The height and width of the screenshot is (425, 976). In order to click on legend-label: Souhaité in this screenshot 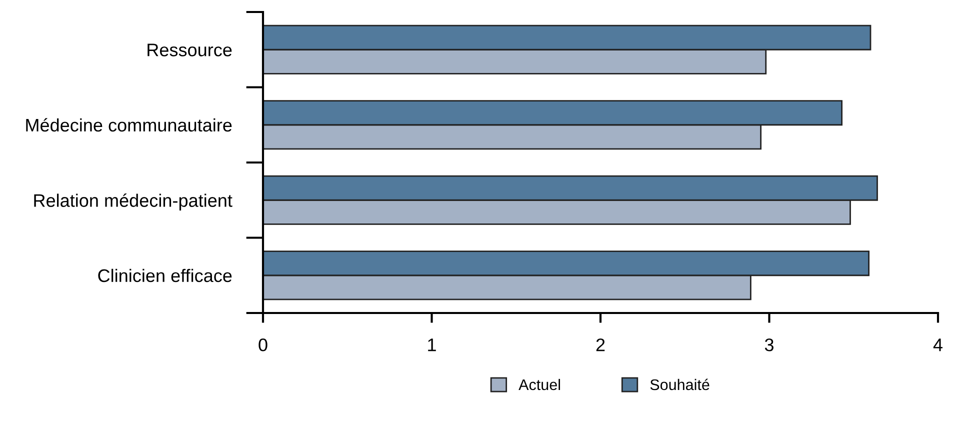, I will do `click(680, 384)`.